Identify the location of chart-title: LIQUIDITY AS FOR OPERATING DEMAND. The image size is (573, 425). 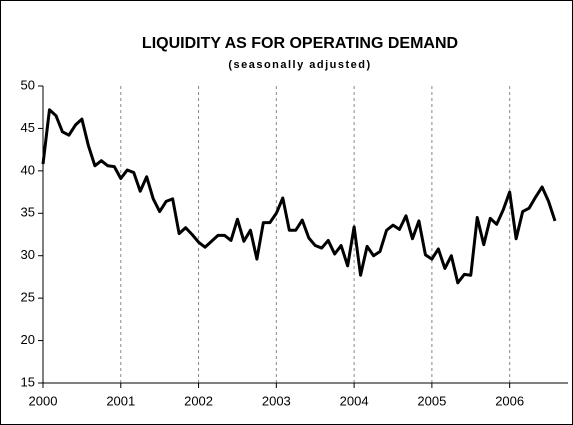
(300, 43).